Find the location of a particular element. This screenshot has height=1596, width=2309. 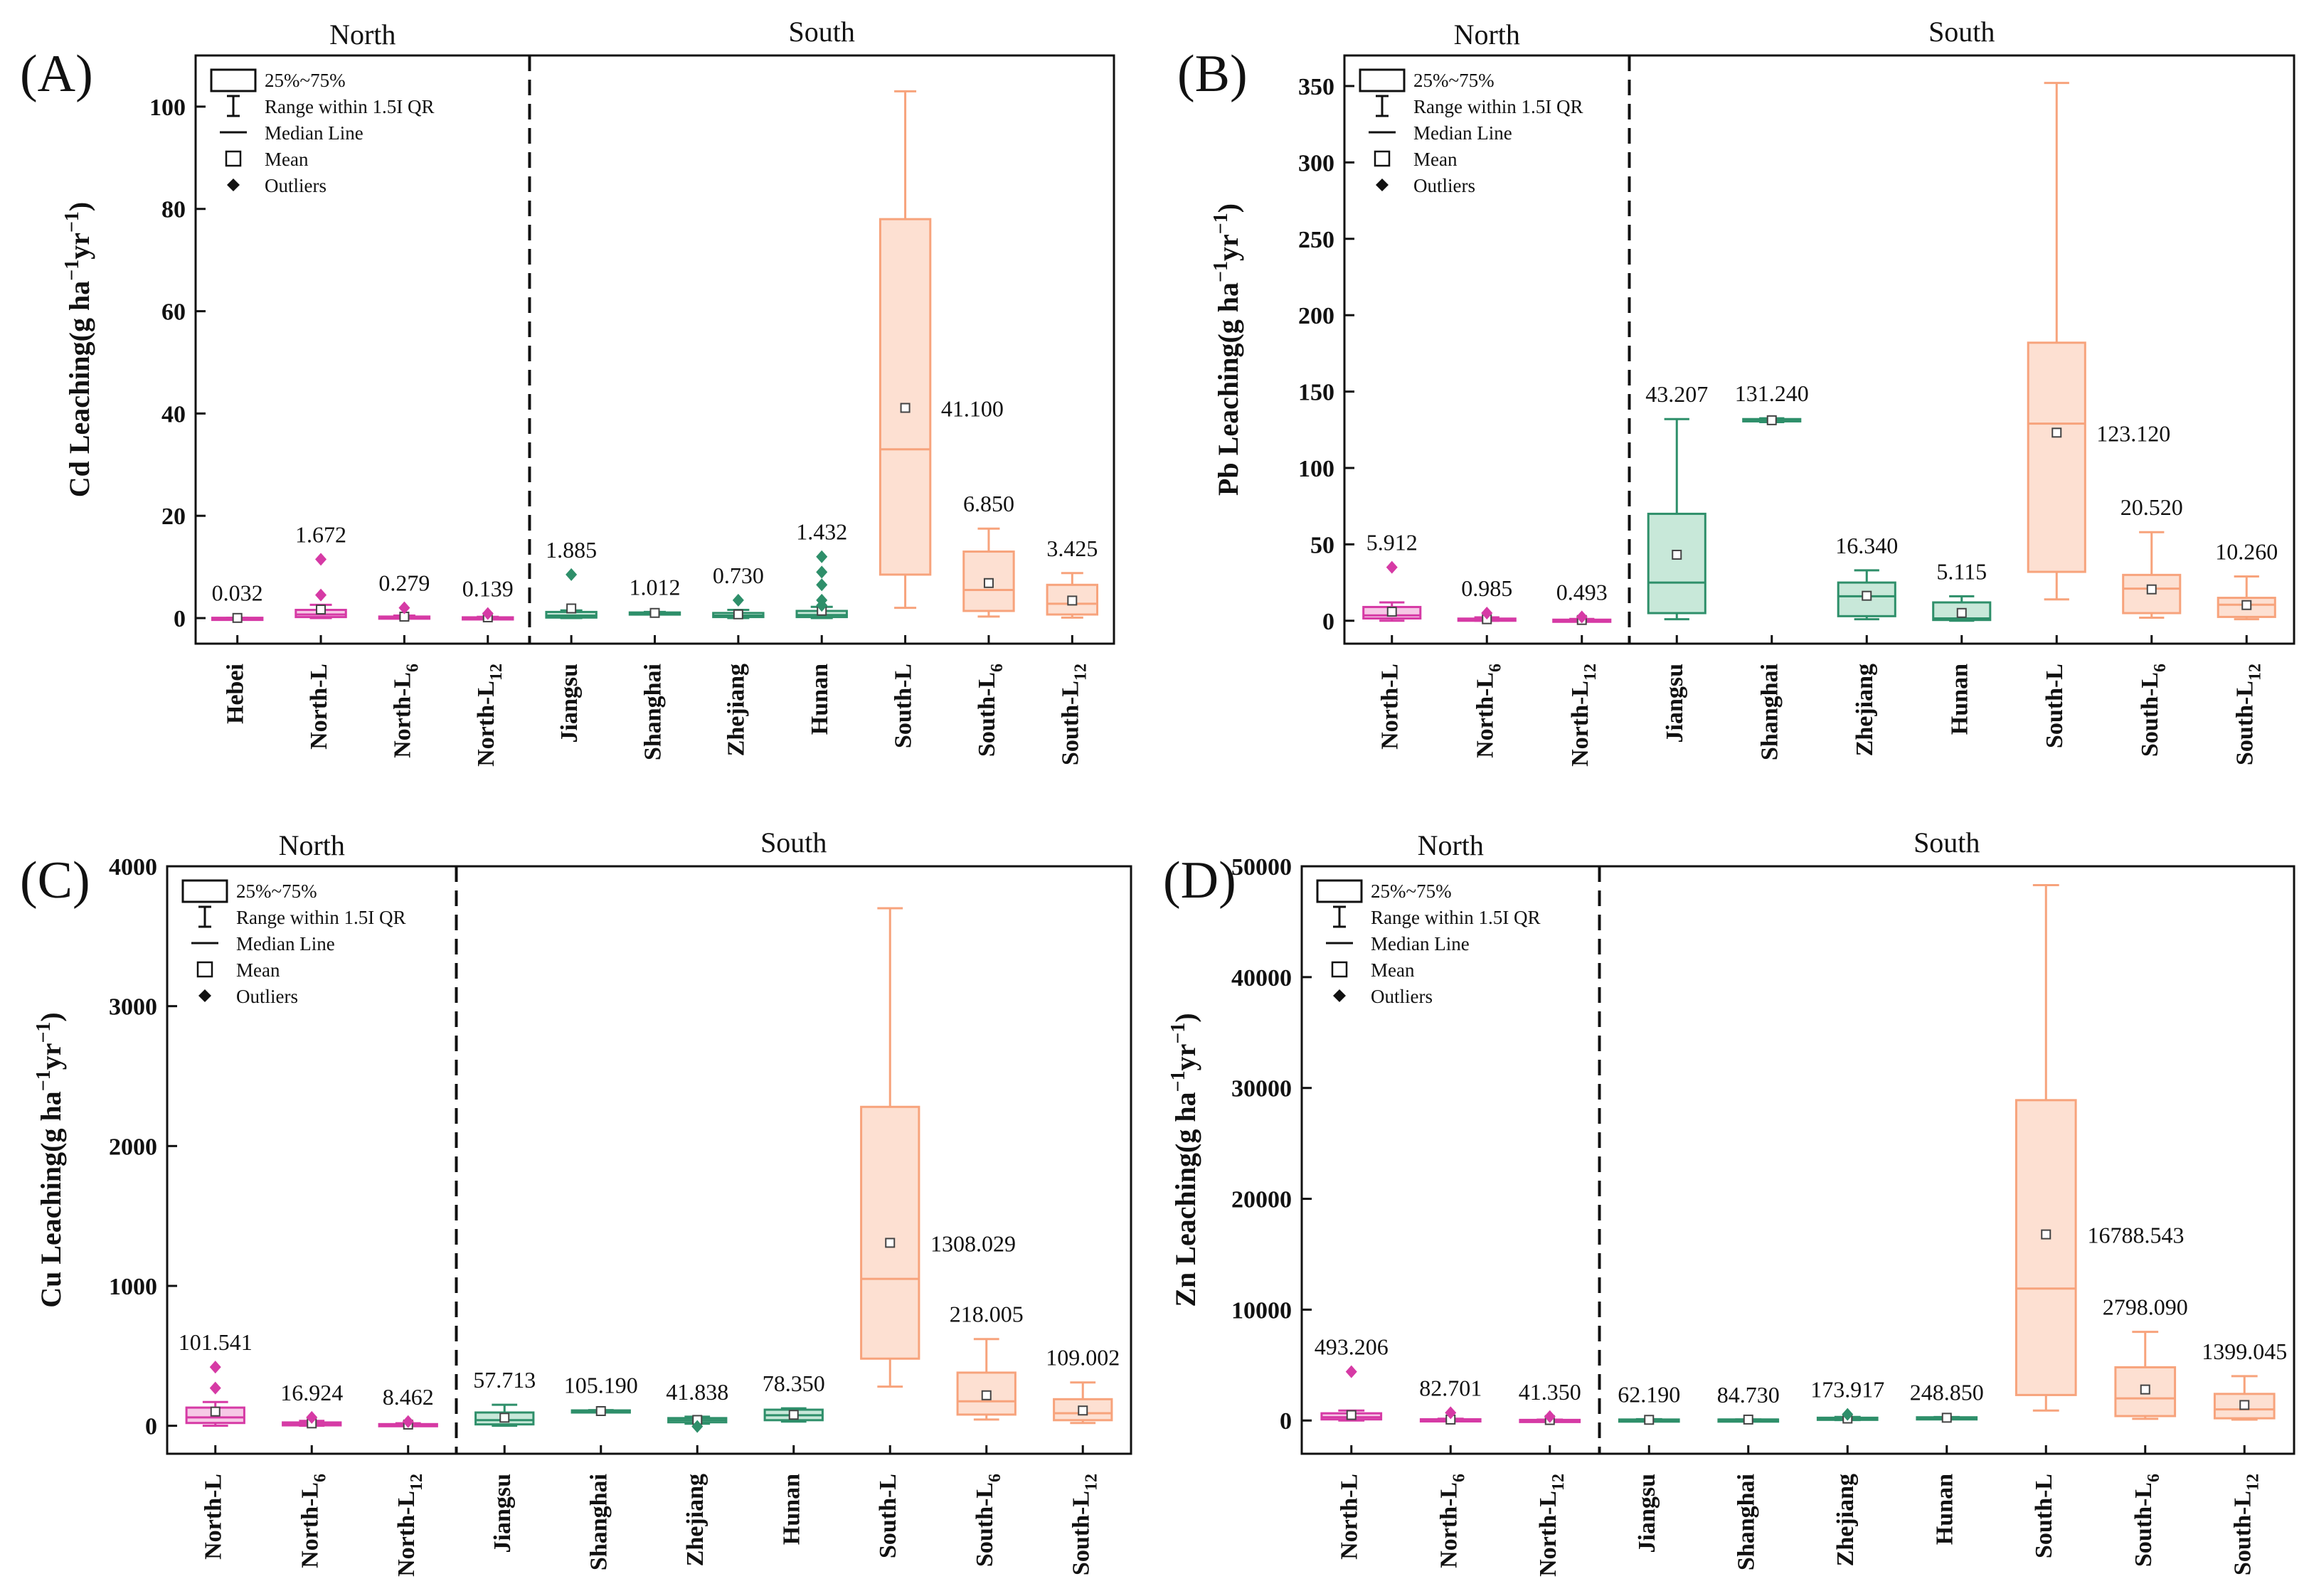

box-plot: 43.207 Jiangsu is located at coordinates (1677, 562).